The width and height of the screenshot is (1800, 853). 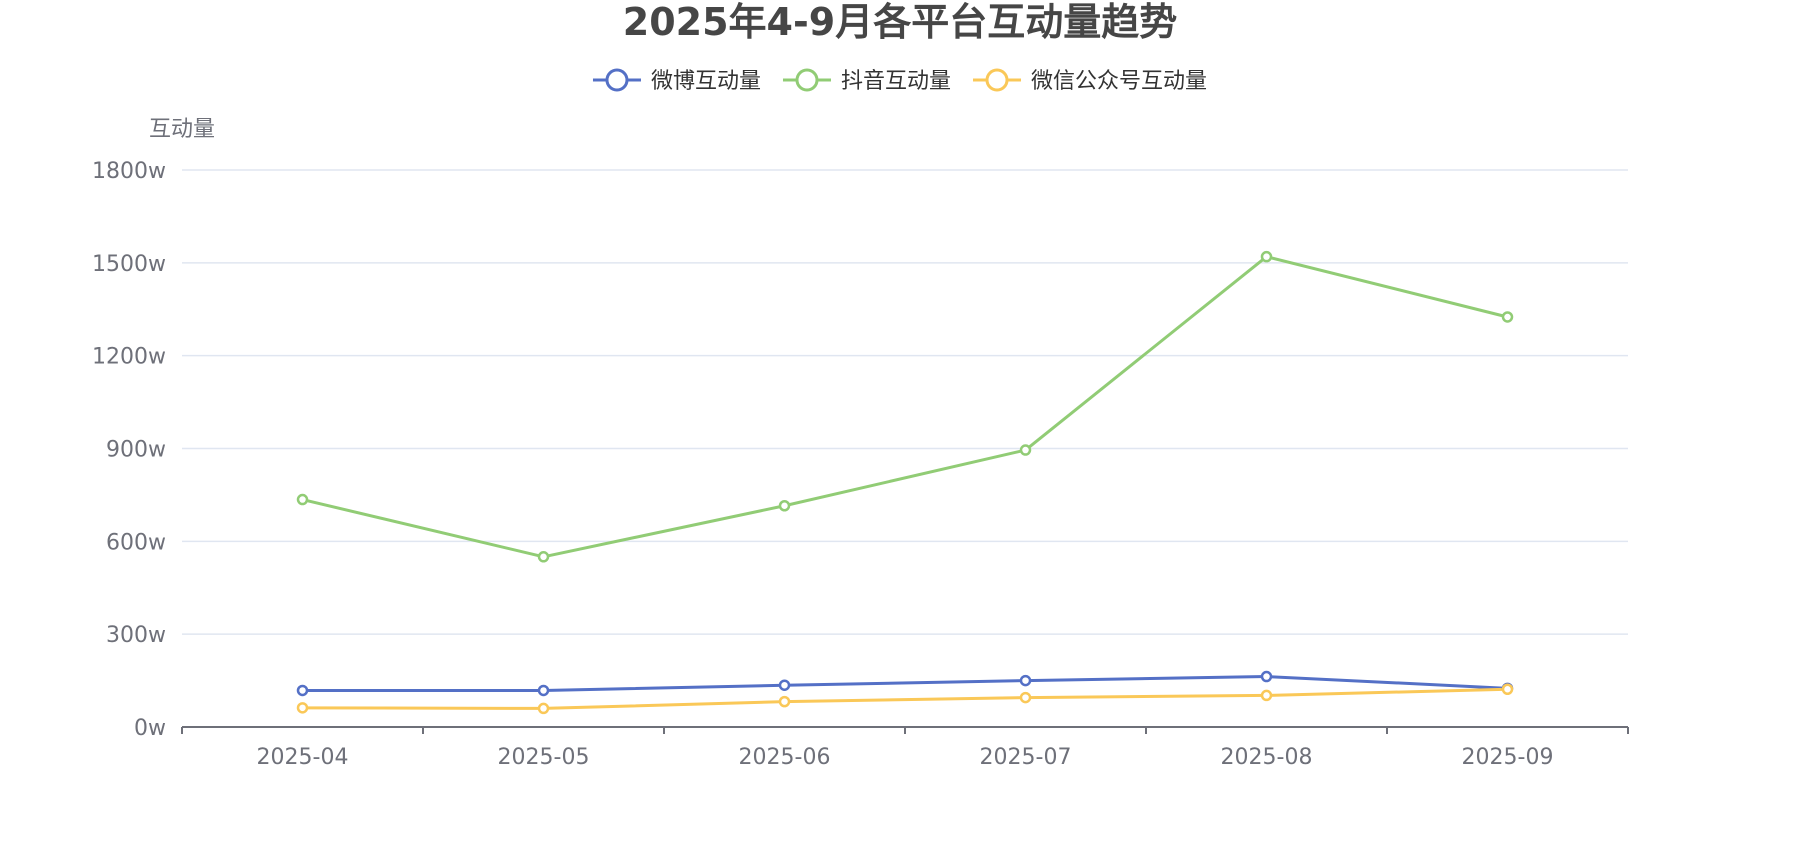 What do you see at coordinates (129, 264) in the screenshot?
I see `y-tick-label: 1500w` at bounding box center [129, 264].